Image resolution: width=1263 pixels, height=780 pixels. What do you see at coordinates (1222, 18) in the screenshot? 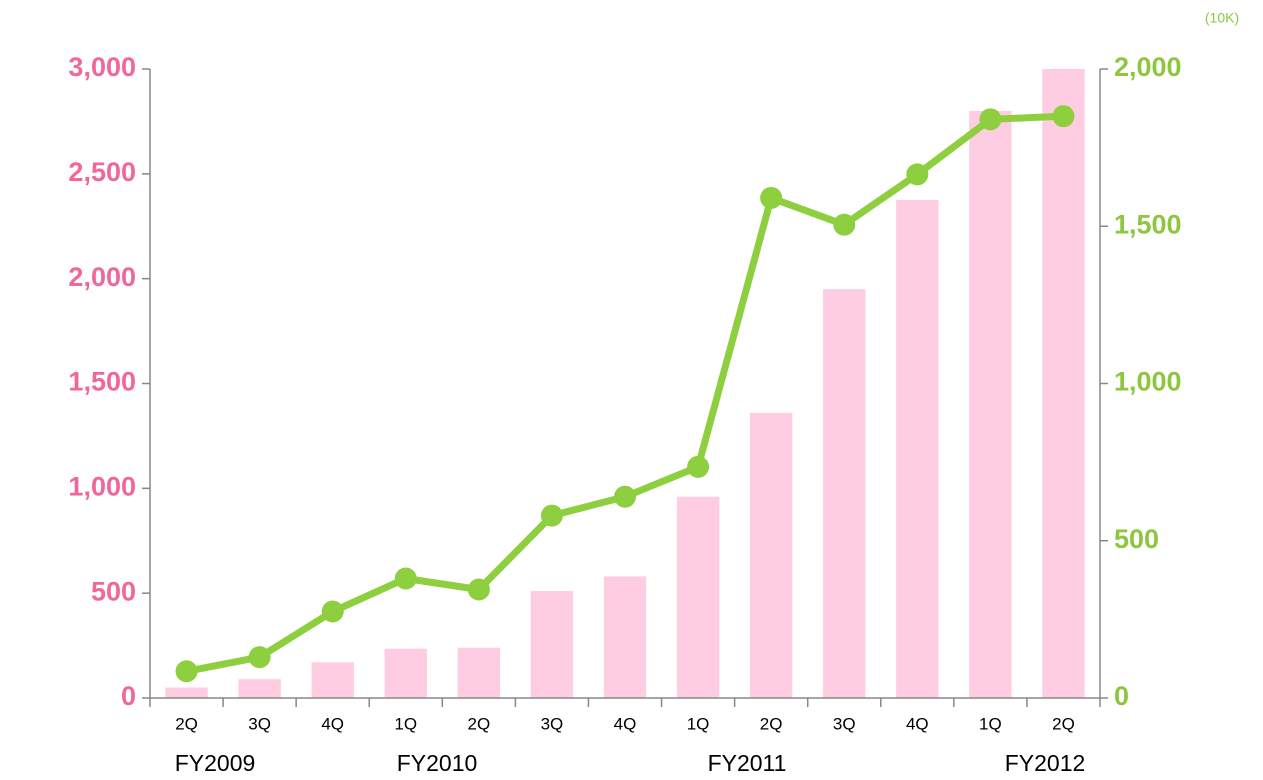
I see `unit-label: (10K)` at bounding box center [1222, 18].